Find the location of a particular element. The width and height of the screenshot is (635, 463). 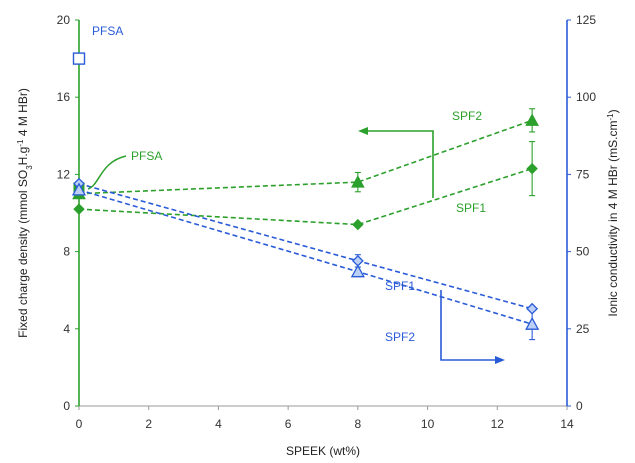

left-y-tick-label: 0 is located at coordinates (66, 406).